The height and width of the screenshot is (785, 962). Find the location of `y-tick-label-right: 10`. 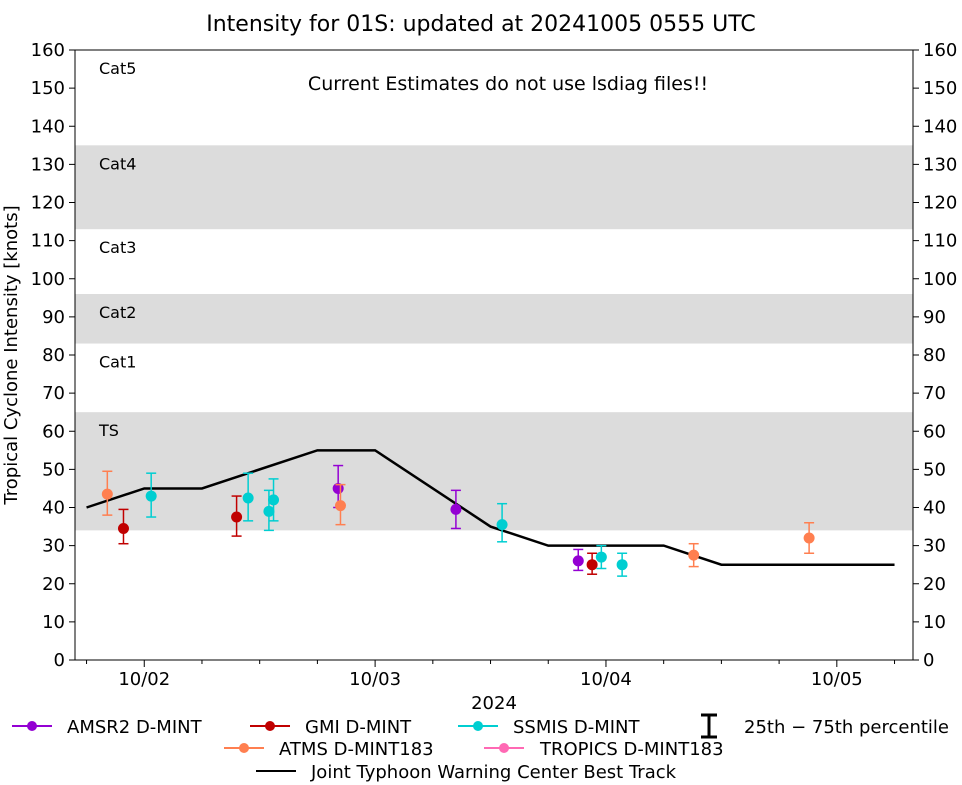

y-tick-label-right: 10 is located at coordinates (934, 622).